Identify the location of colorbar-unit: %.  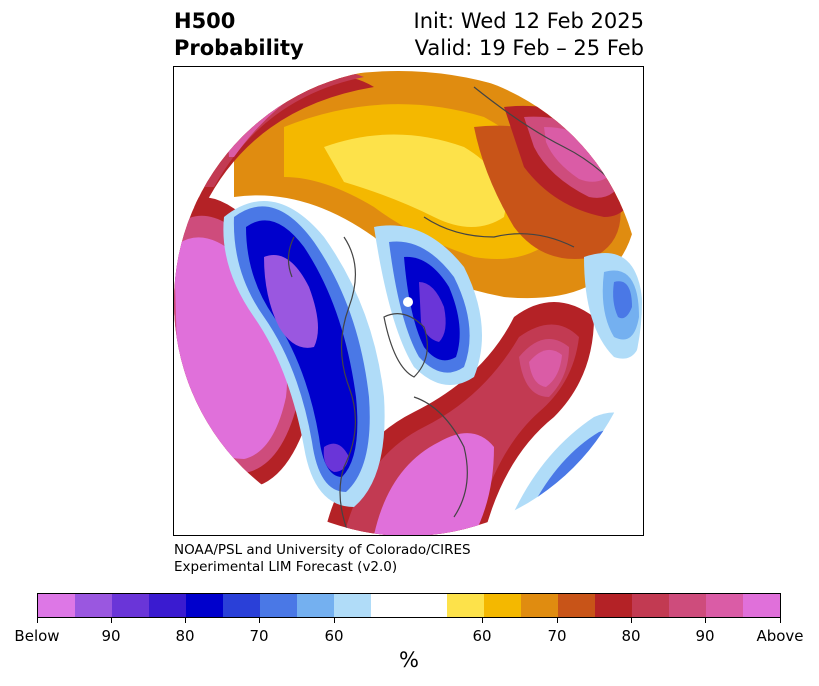
(409, 660).